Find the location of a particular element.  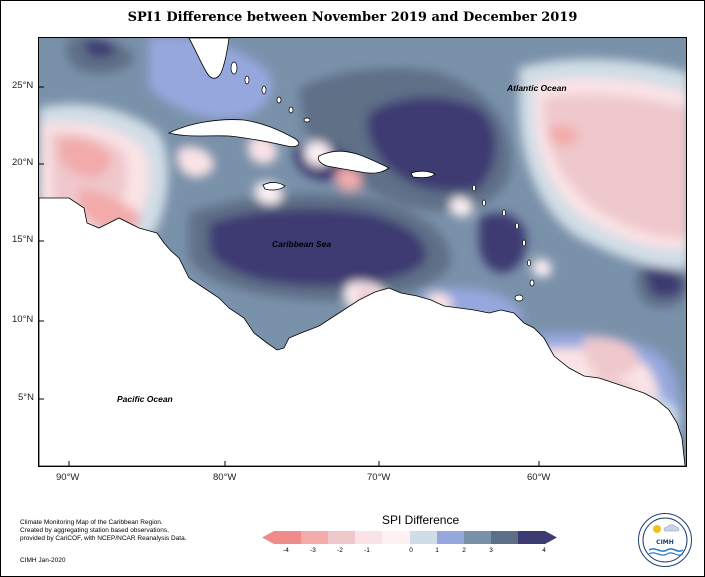

x-tick-label: 70°W is located at coordinates (379, 477).